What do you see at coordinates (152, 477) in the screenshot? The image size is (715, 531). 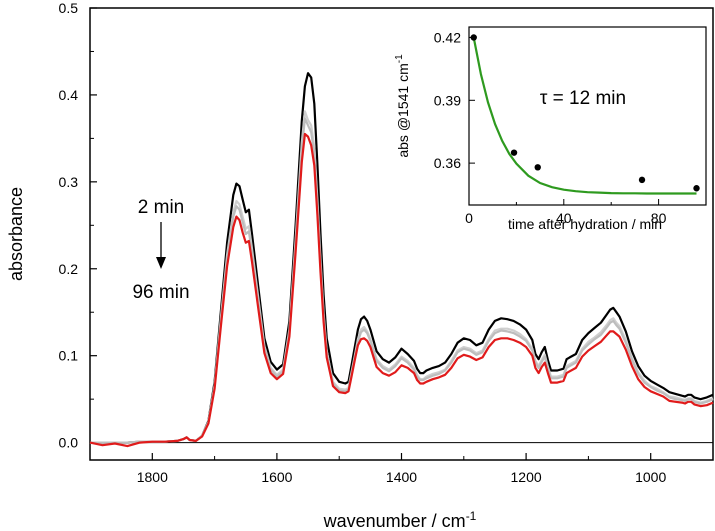 I see `x-tick-label: 1800` at bounding box center [152, 477].